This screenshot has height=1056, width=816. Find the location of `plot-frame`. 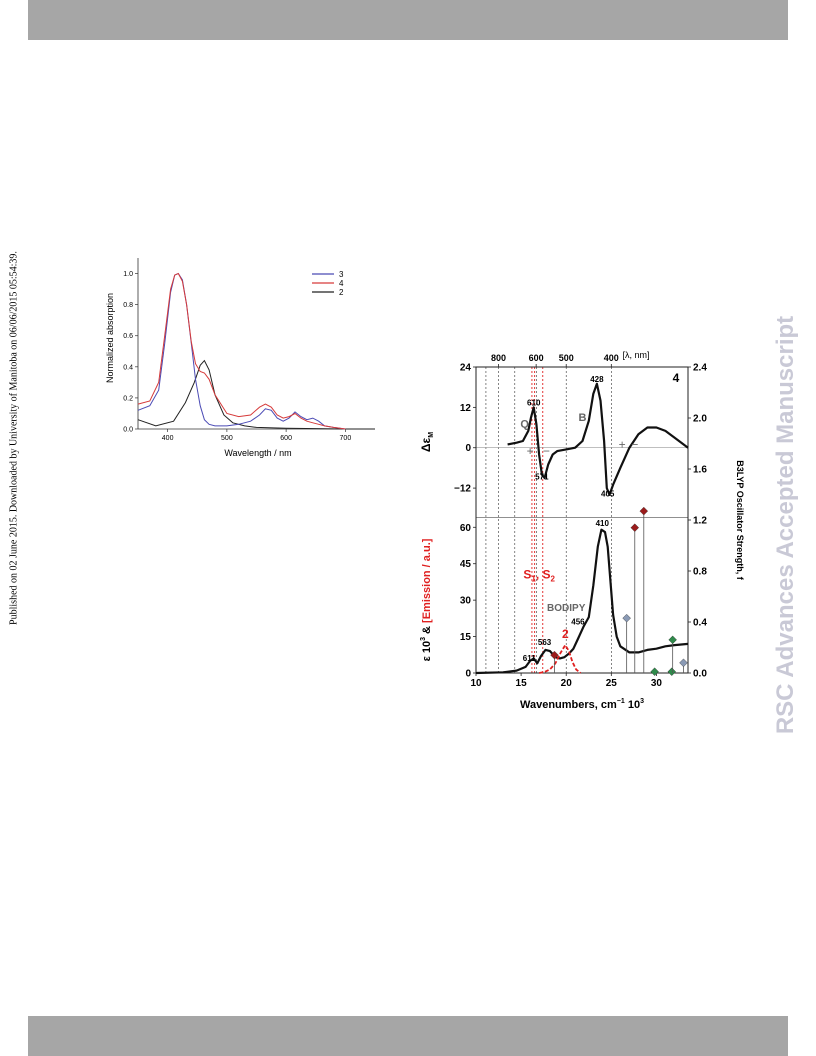

plot-frame is located at coordinates (582, 520).